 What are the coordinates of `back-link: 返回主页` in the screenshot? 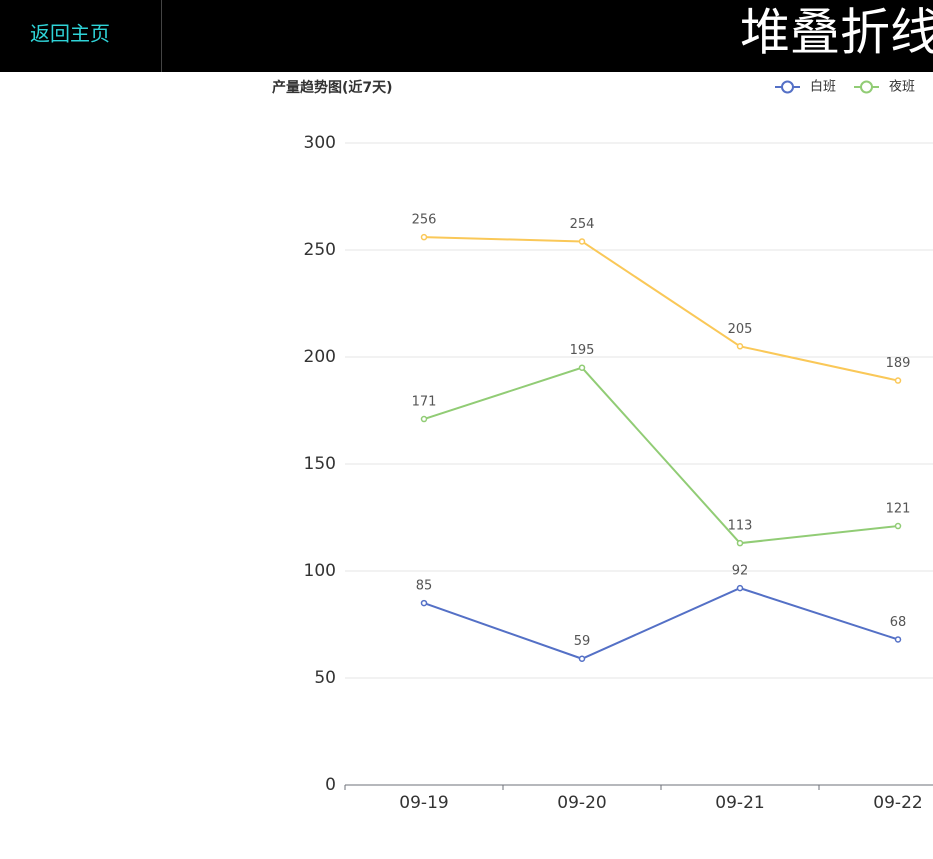 It's located at (70, 34).